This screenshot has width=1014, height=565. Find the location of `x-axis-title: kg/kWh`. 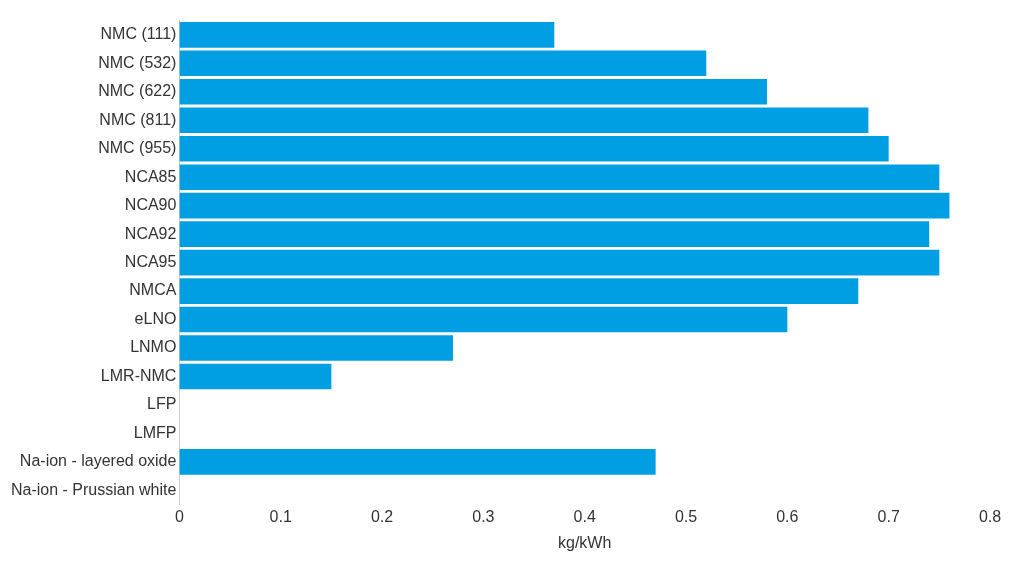

x-axis-title: kg/kWh is located at coordinates (585, 542).